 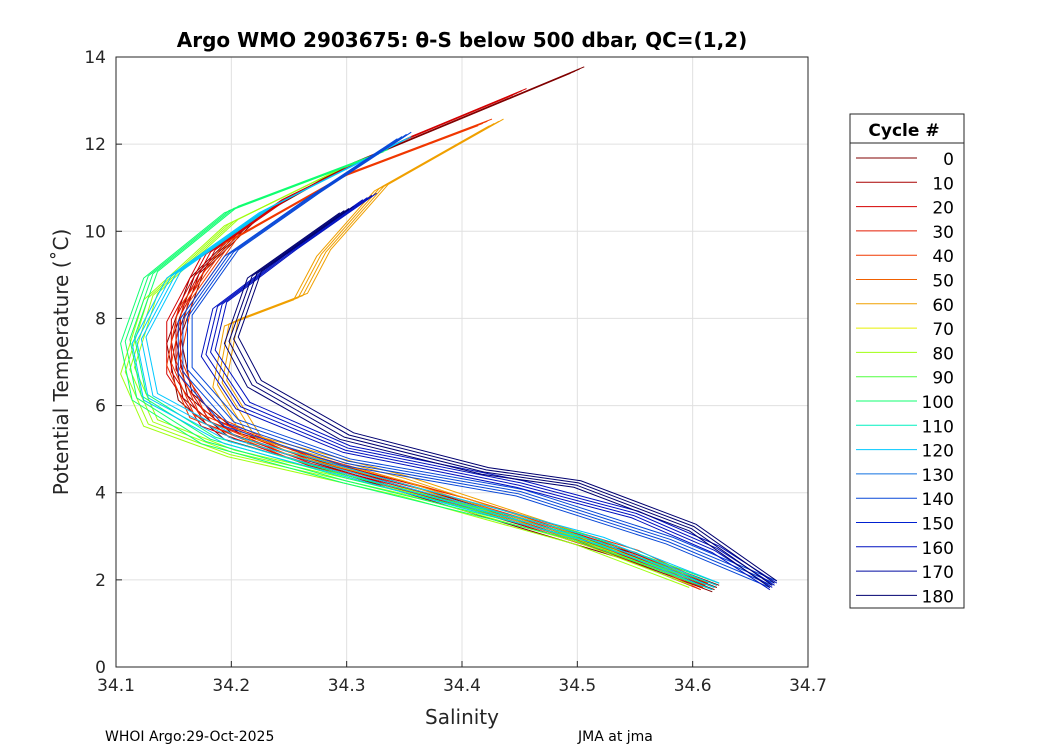 I want to click on legend-label: 70, so click(x=943, y=330).